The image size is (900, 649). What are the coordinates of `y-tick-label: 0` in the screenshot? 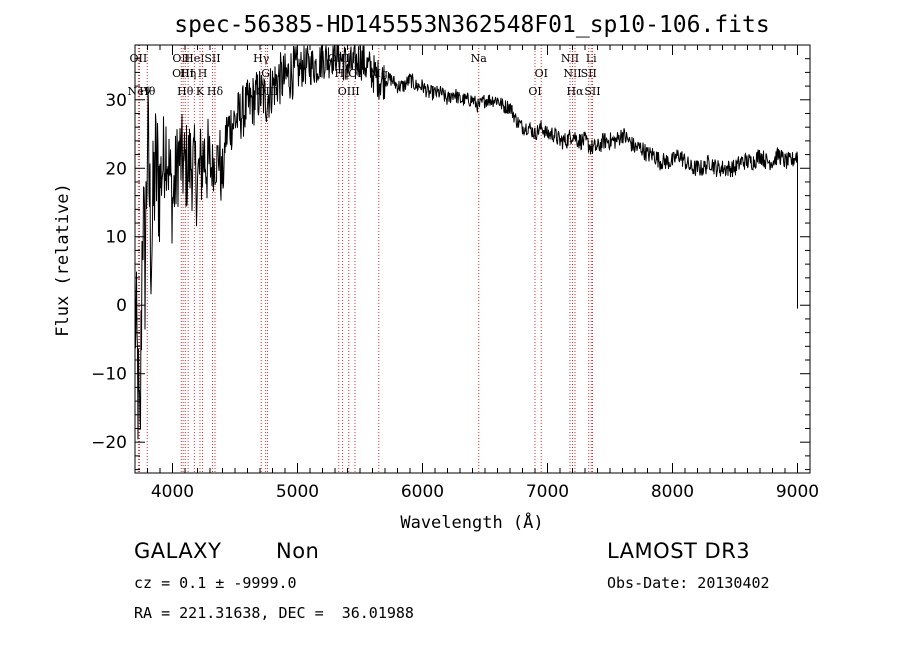 It's located at (121, 306).